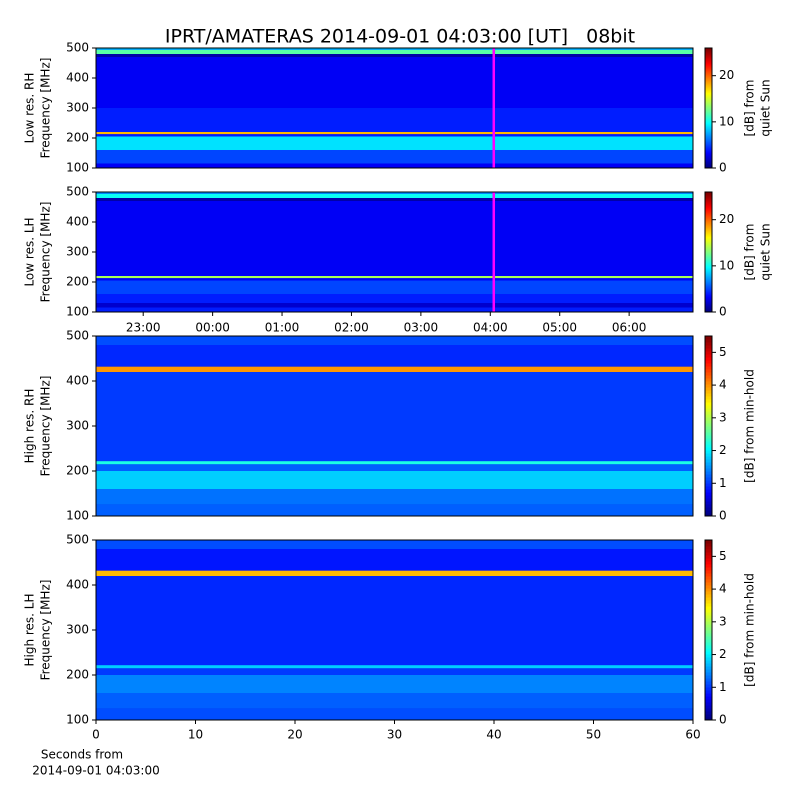 The width and height of the screenshot is (800, 804). Describe the element at coordinates (95, 771) in the screenshot. I see `x-axis-label: 2014-09-01 04:03:00` at that location.